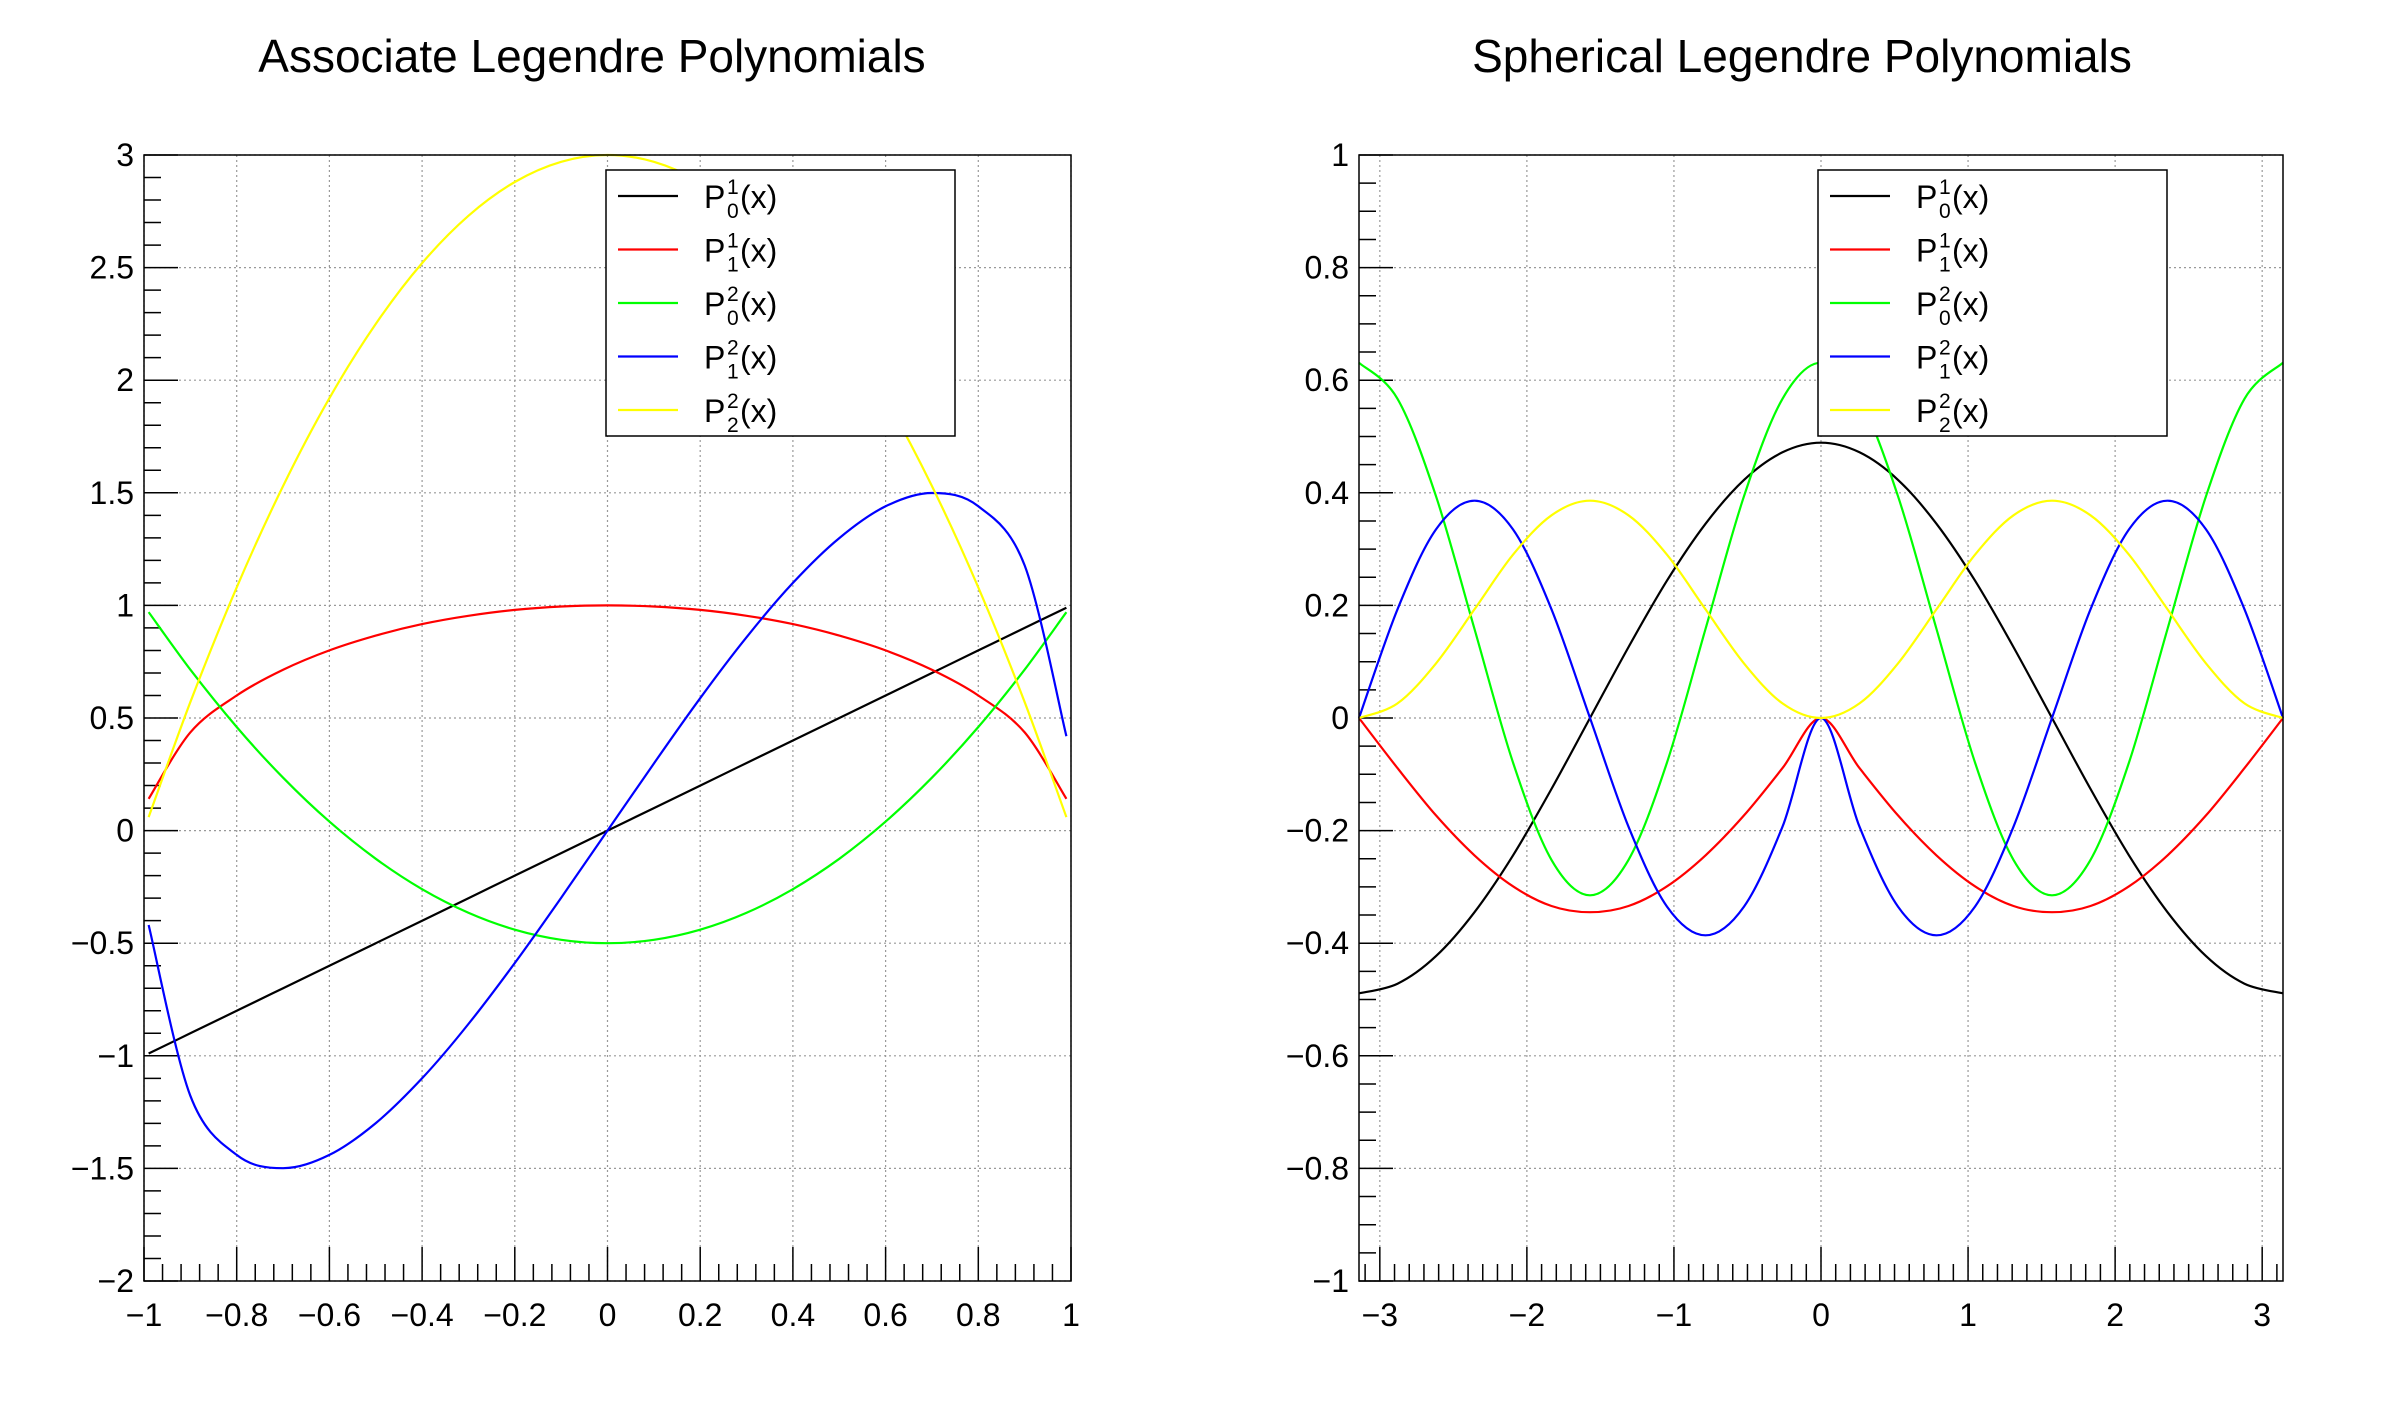 This screenshot has width=2388, height=1416. What do you see at coordinates (422, 1315) in the screenshot?
I see `x-tick-label: −0.4` at bounding box center [422, 1315].